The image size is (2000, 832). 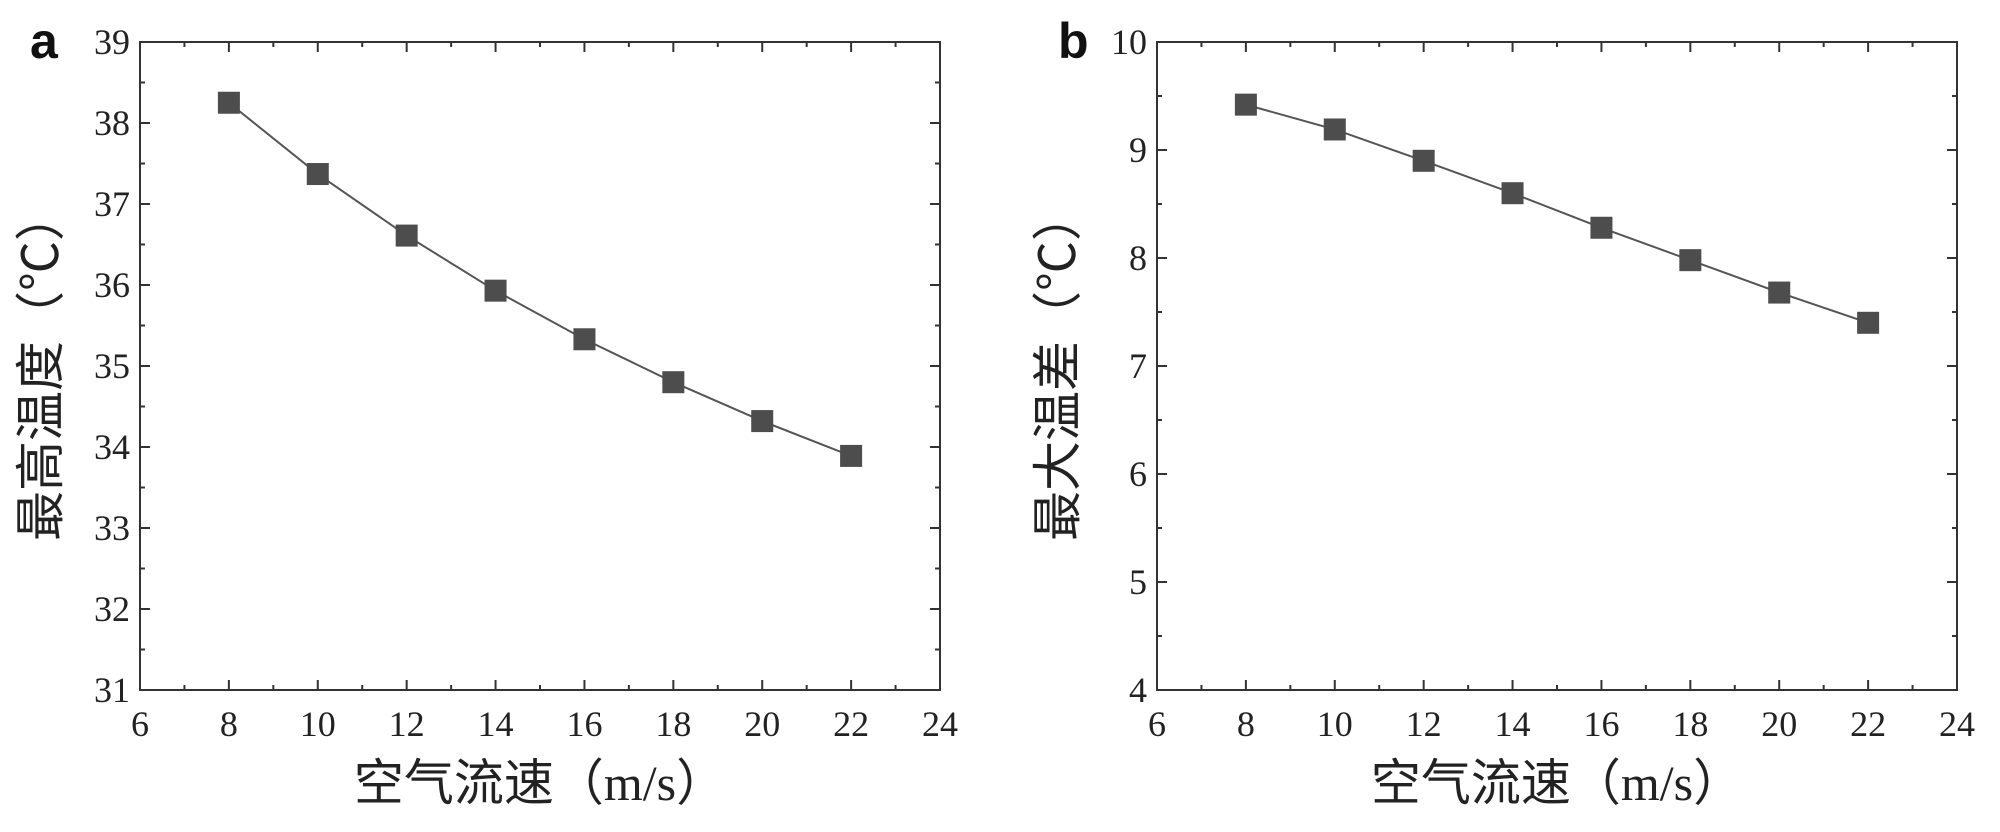 I want to click on y-tick-label: 38, so click(x=112, y=123).